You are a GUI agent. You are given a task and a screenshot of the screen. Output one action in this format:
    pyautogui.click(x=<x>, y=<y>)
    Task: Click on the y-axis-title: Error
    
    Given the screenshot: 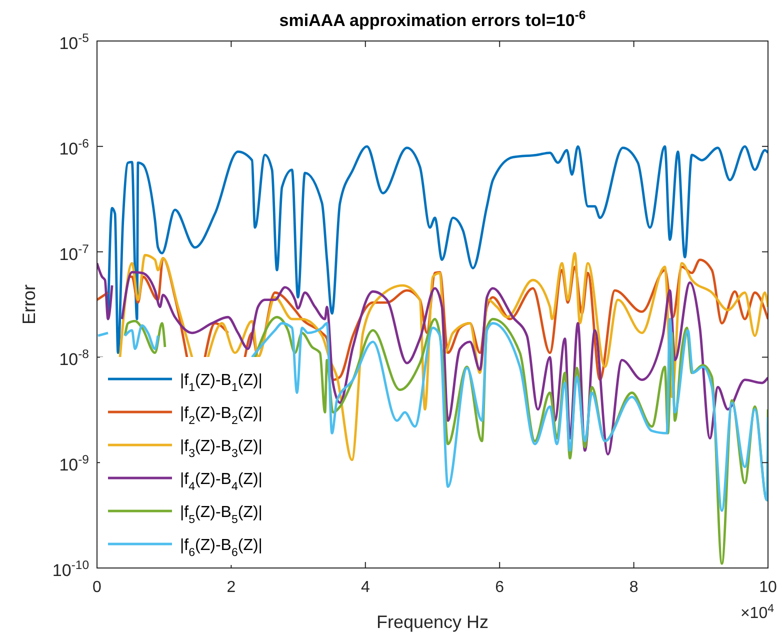 What is the action you would take?
    pyautogui.click(x=29, y=304)
    